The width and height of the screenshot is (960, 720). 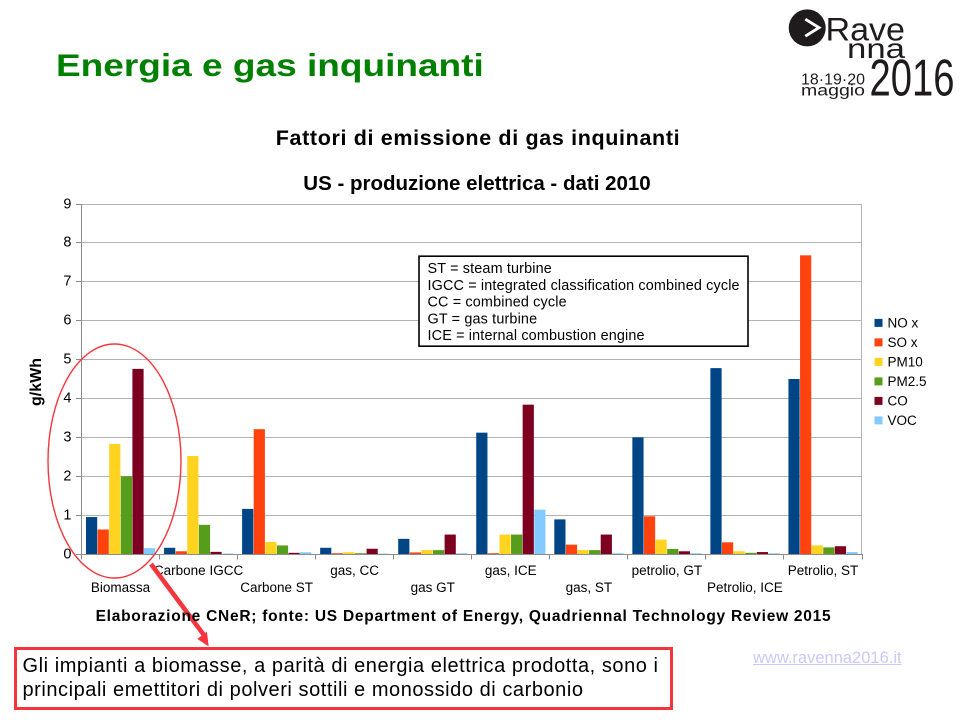 What do you see at coordinates (912, 76) in the screenshot?
I see `svg-text: 2016` at bounding box center [912, 76].